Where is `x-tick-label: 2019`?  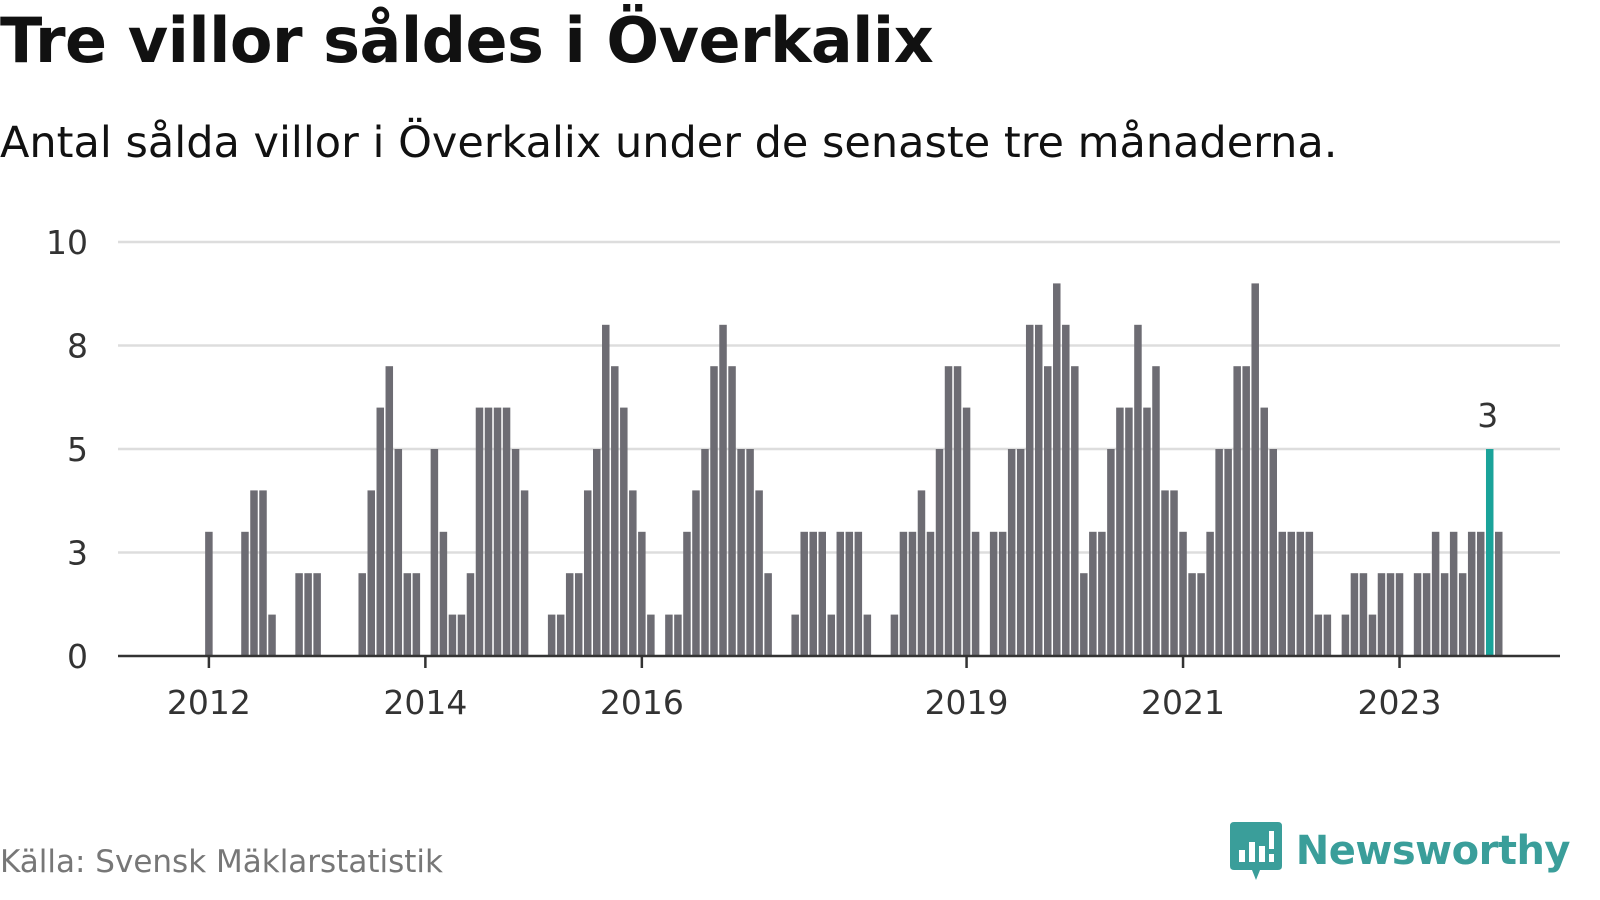
x-tick-label: 2019 is located at coordinates (967, 701).